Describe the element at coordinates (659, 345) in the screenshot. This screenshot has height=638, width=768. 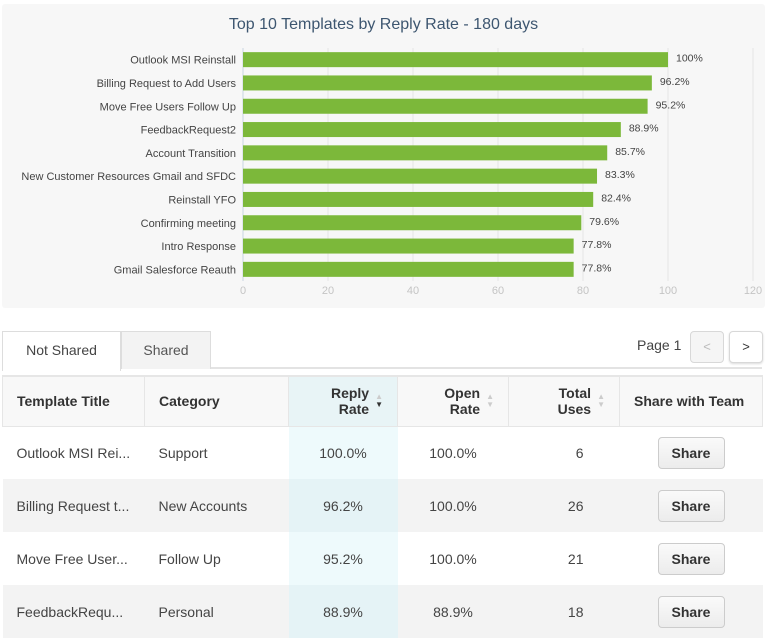
I see `page-indicator: Page 1` at that location.